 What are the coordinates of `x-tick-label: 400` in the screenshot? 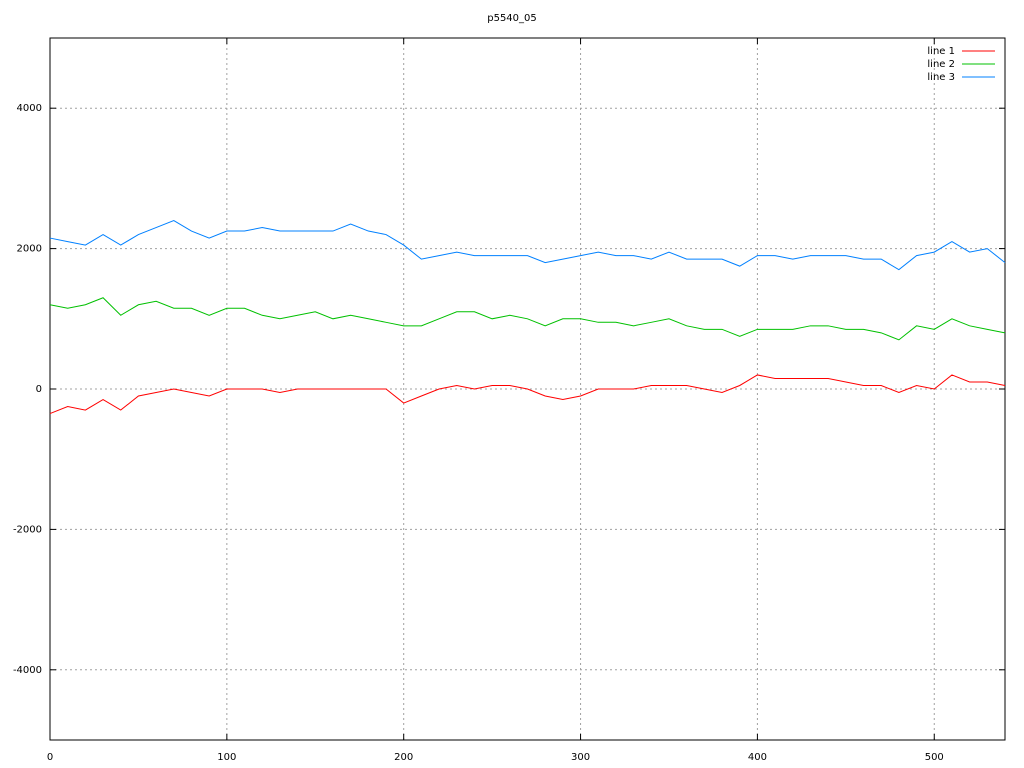 It's located at (757, 757).